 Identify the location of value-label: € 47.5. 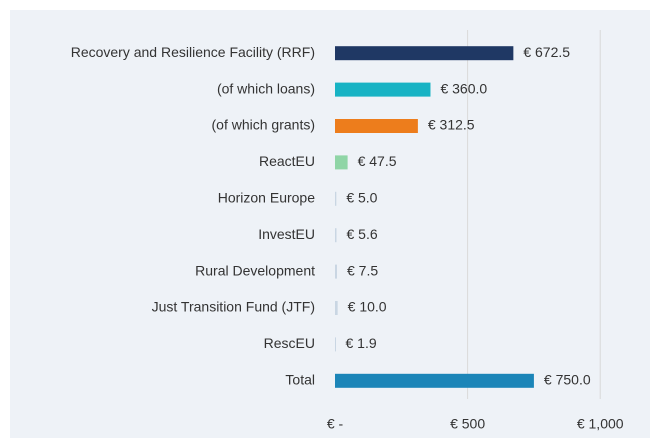
(377, 161).